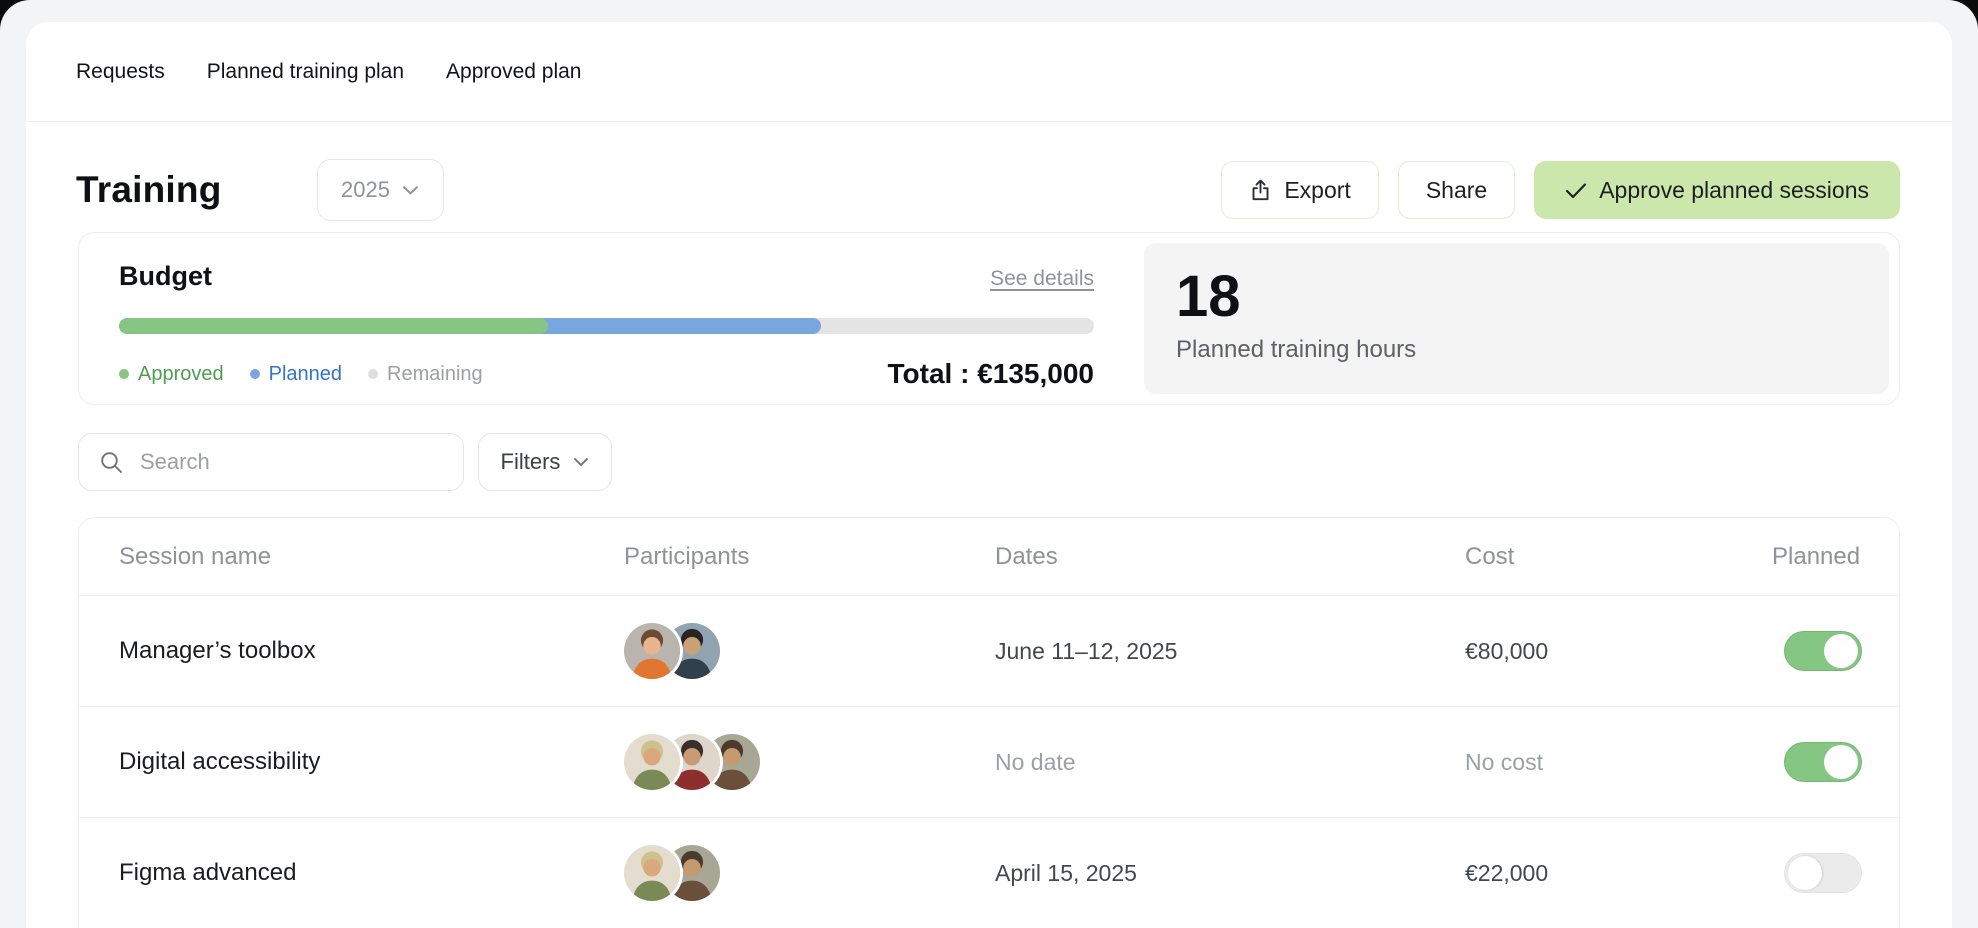  I want to click on header-actions: Export Share Approve planned sessions, so click(1560, 190).